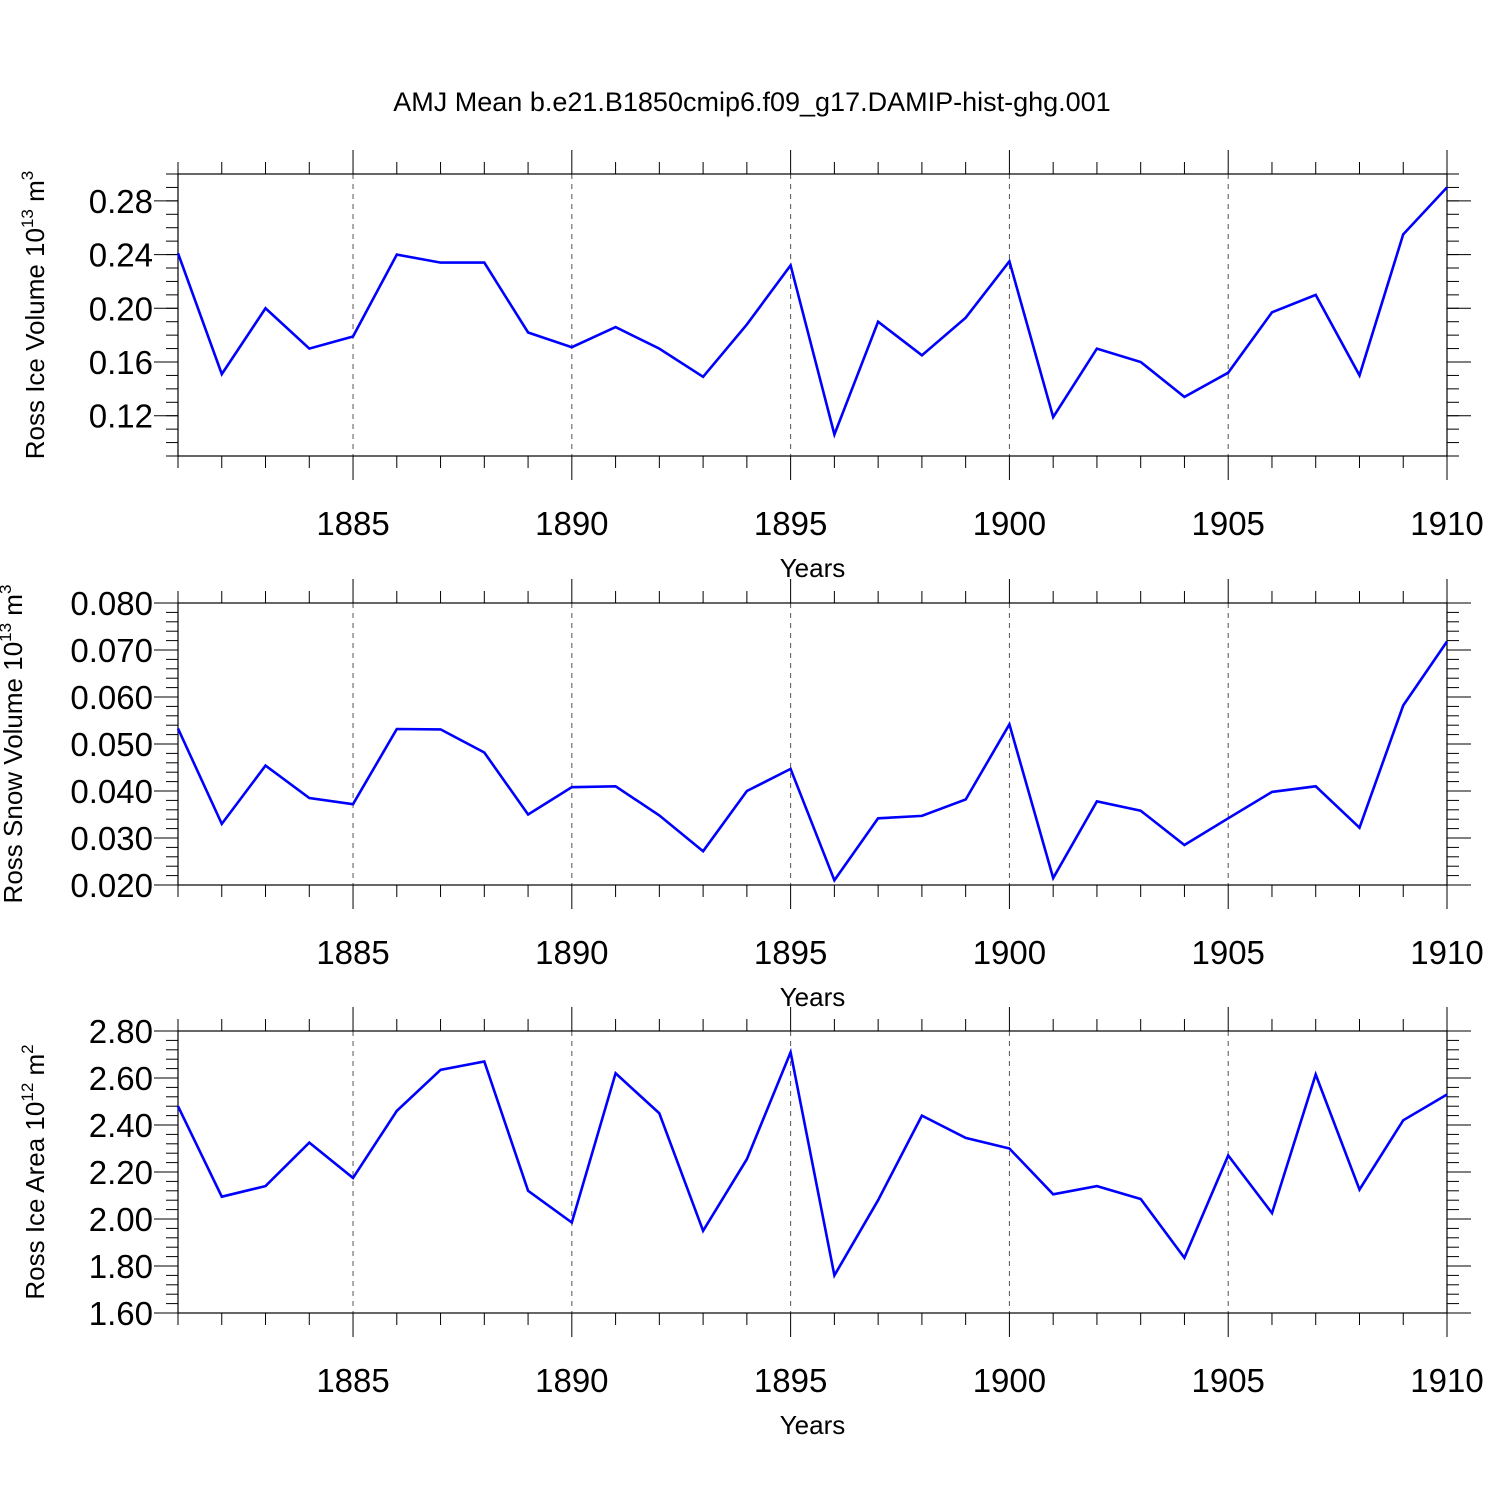  Describe the element at coordinates (111, 650) in the screenshot. I see `y-tick-label: 0.070` at that location.